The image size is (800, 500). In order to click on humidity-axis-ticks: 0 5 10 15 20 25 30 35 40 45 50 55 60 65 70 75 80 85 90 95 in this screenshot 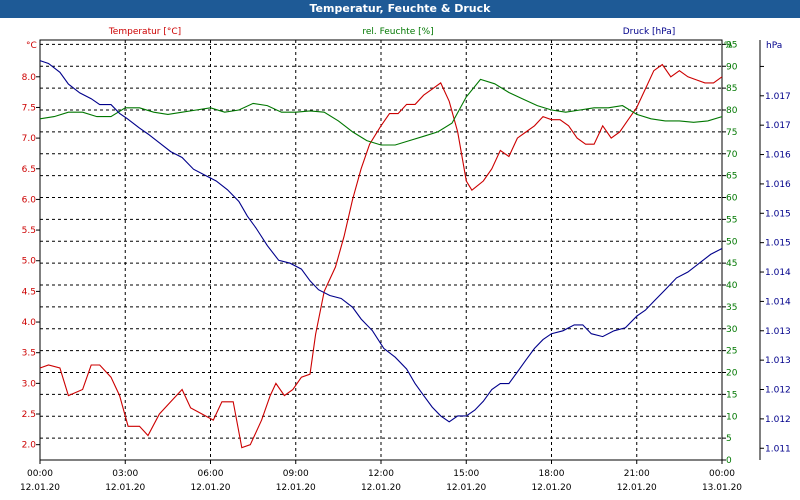, I will do `click(730, 253)`.